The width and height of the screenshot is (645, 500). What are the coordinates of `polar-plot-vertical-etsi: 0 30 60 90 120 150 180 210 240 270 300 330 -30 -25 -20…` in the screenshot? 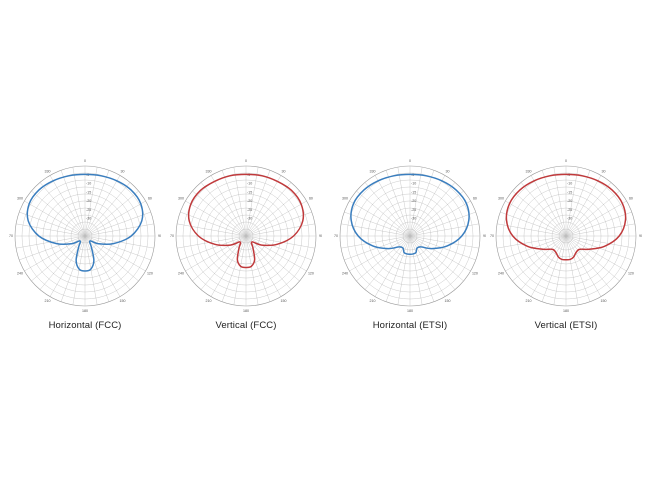 It's located at (566, 241).